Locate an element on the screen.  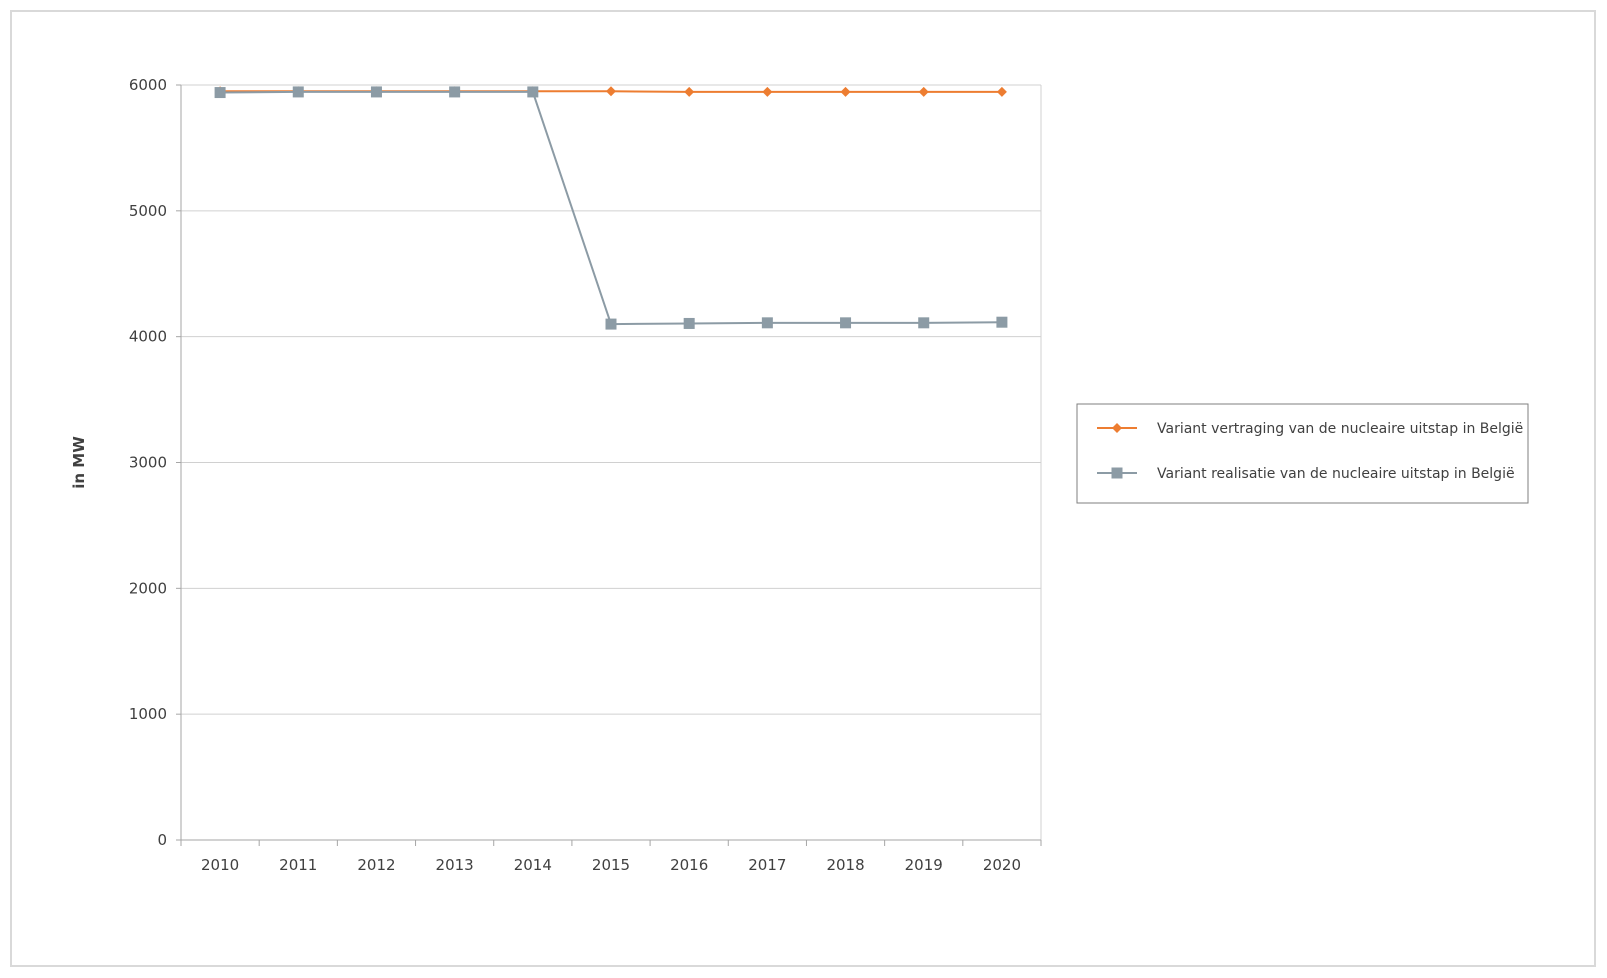
x-tick-label: 2011 is located at coordinates (298, 865).